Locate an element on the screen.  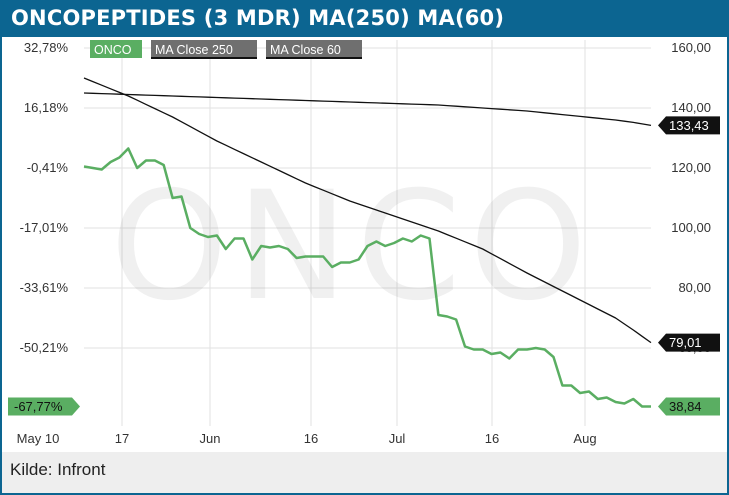
left-tick-label: 16,18% is located at coordinates (46, 107).